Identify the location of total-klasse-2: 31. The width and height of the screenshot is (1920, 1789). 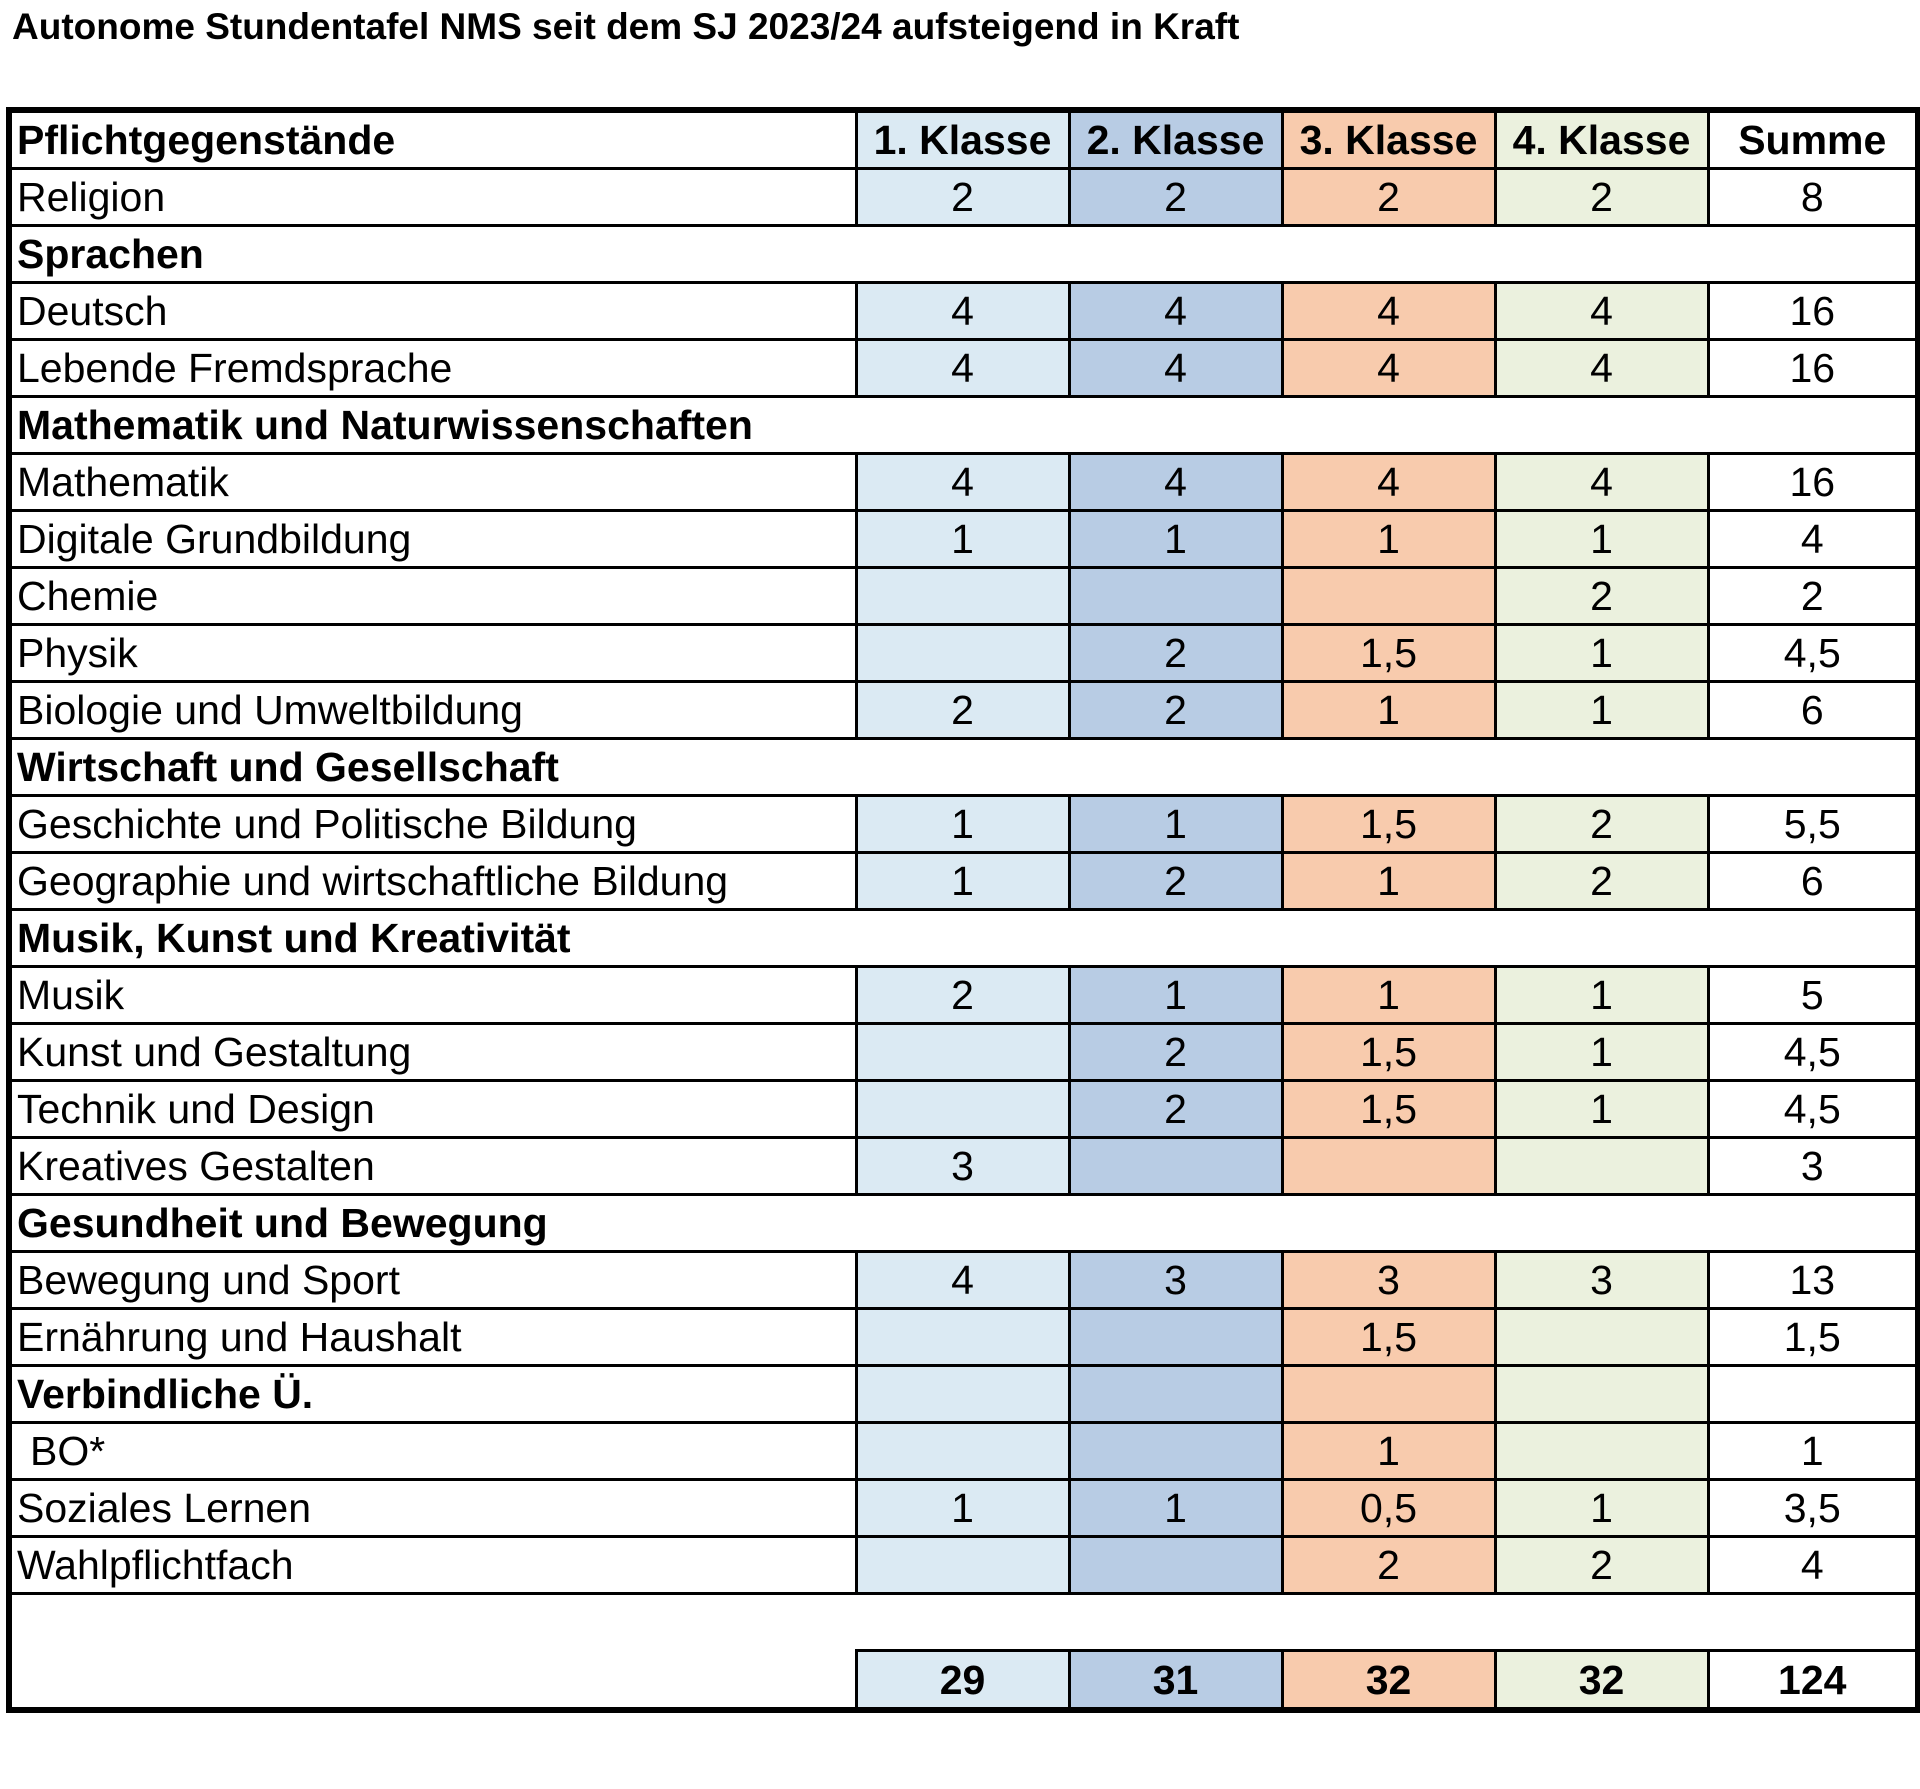
(1175, 1680).